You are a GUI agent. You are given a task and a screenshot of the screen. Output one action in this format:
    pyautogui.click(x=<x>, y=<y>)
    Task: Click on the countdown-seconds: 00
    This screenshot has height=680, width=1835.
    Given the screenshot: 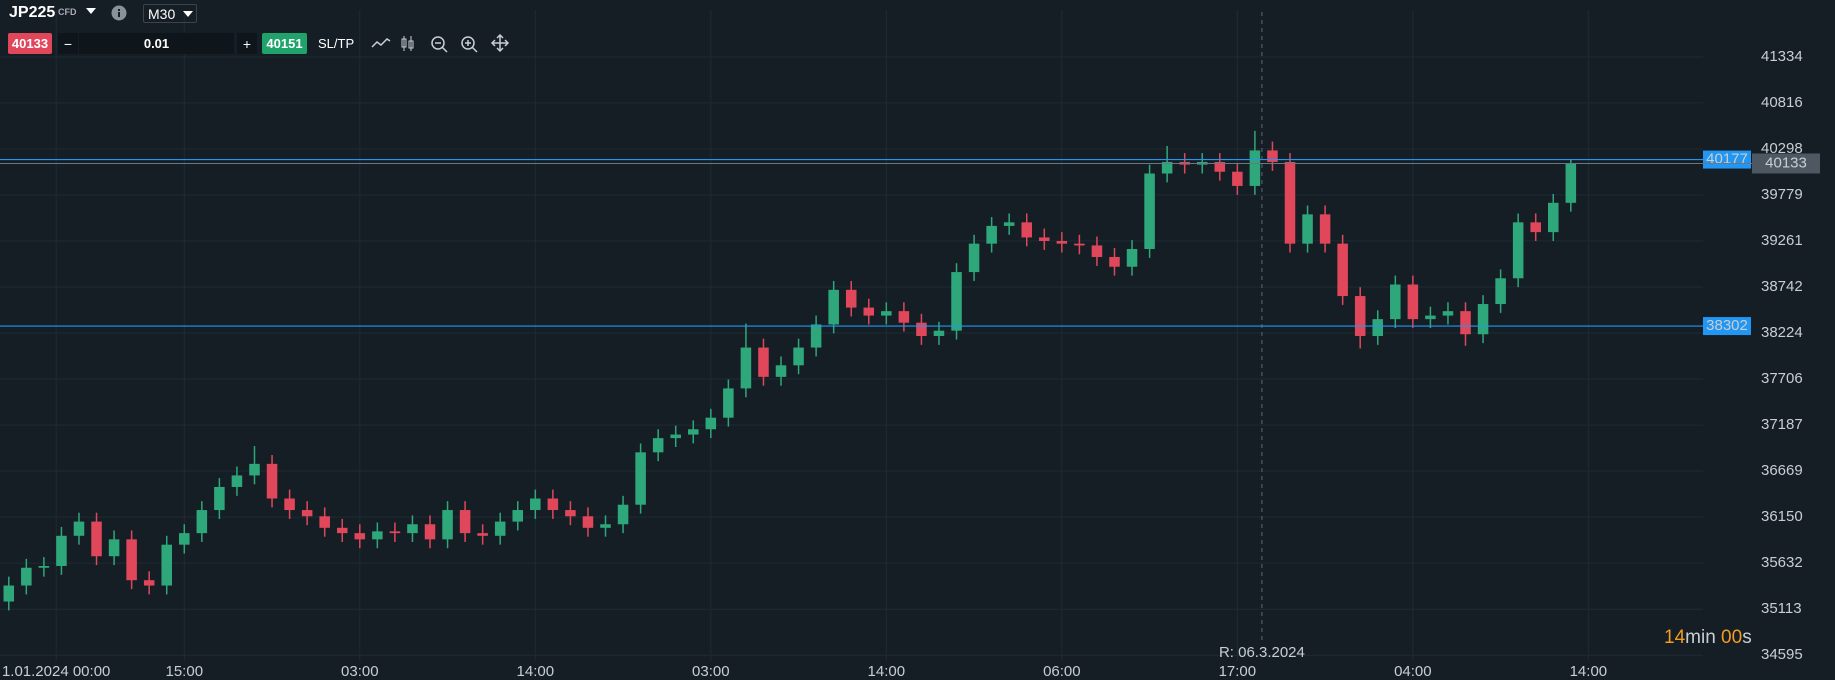 What is the action you would take?
    pyautogui.click(x=1732, y=637)
    